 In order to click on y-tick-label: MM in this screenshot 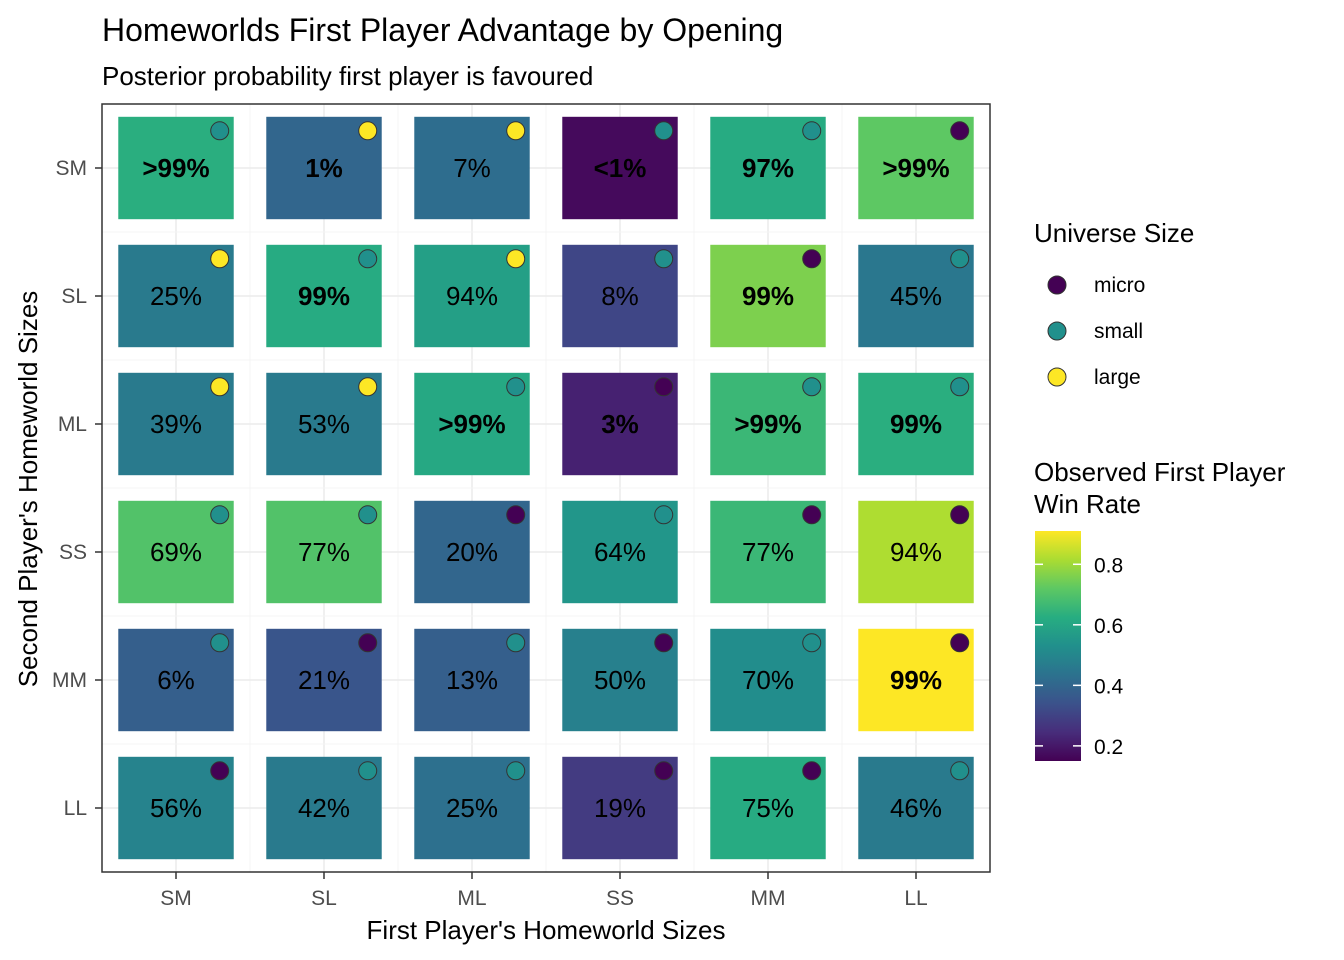, I will do `click(69, 680)`.